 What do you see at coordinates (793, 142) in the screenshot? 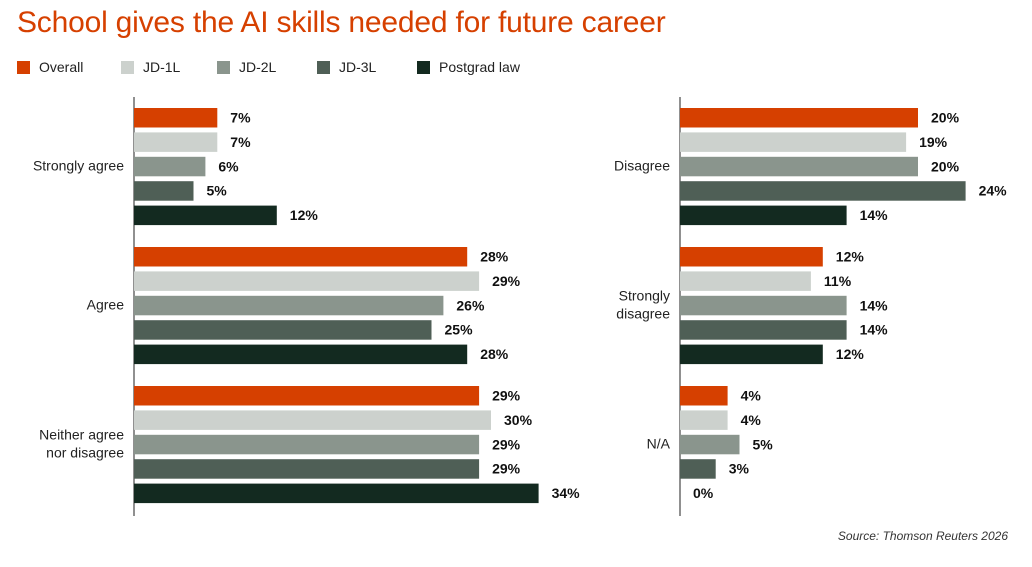
I see `bar-disagree-jd-1l` at bounding box center [793, 142].